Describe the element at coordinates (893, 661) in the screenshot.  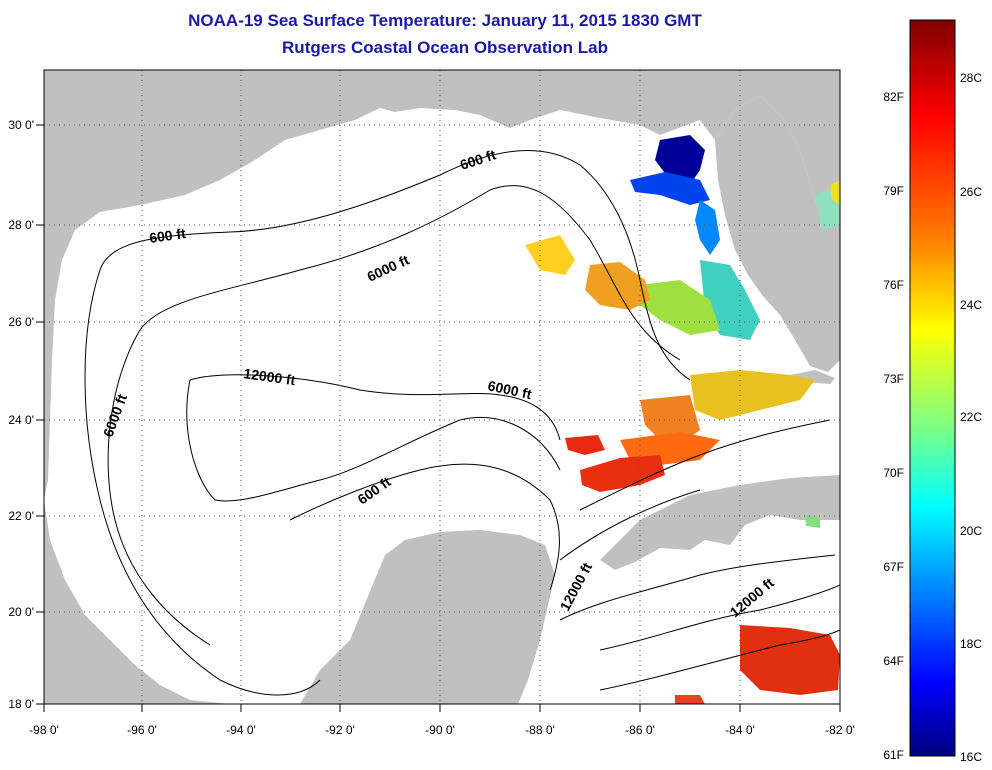
I see `colorbar-f-label: 64F` at that location.